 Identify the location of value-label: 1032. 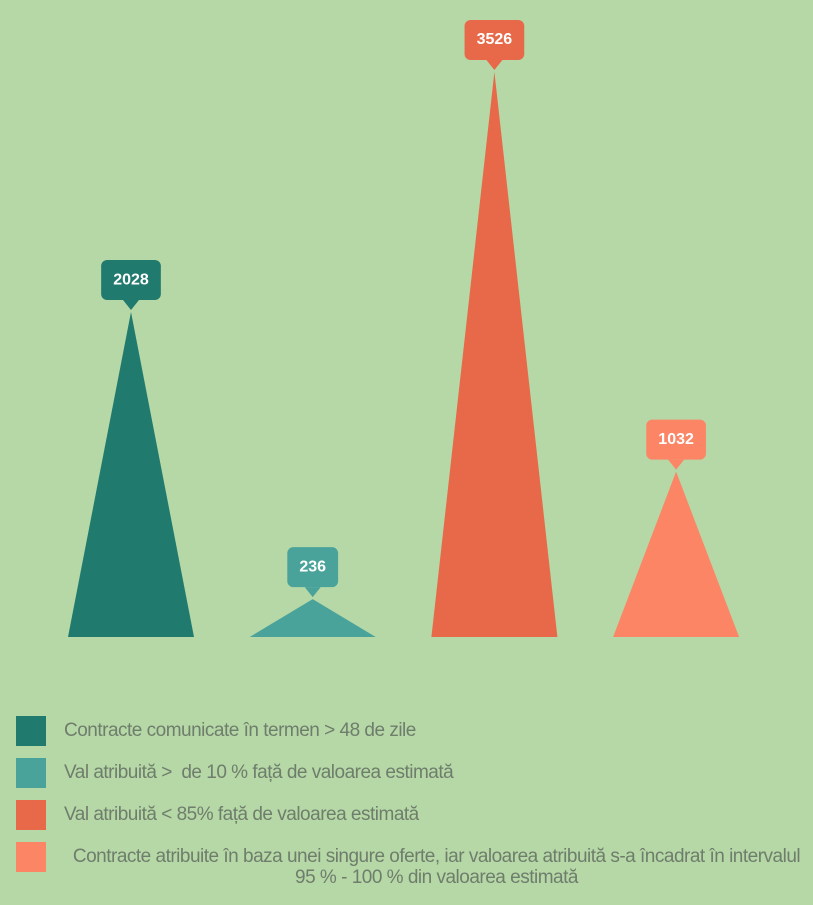
(676, 439).